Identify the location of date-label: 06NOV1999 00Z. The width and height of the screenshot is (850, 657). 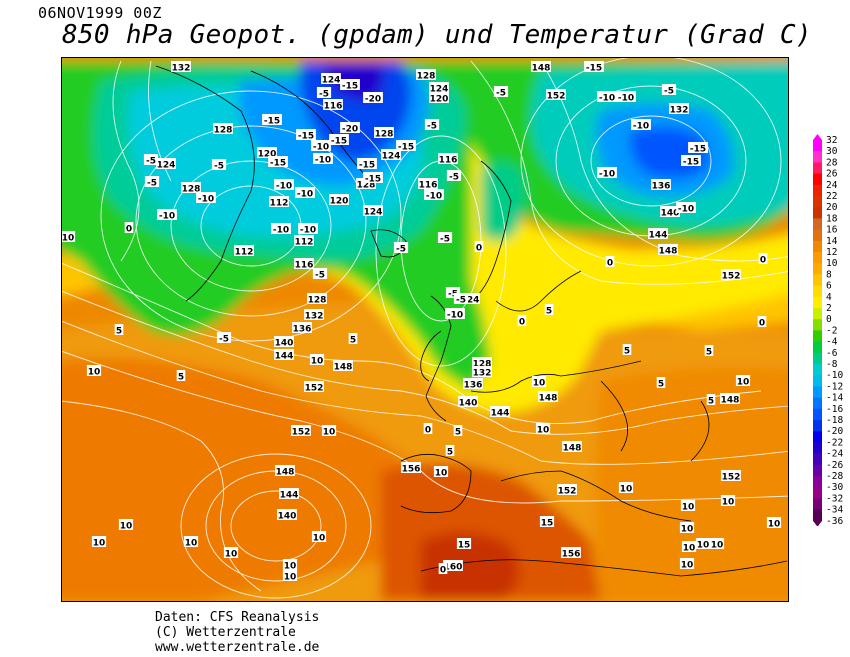
(100, 13).